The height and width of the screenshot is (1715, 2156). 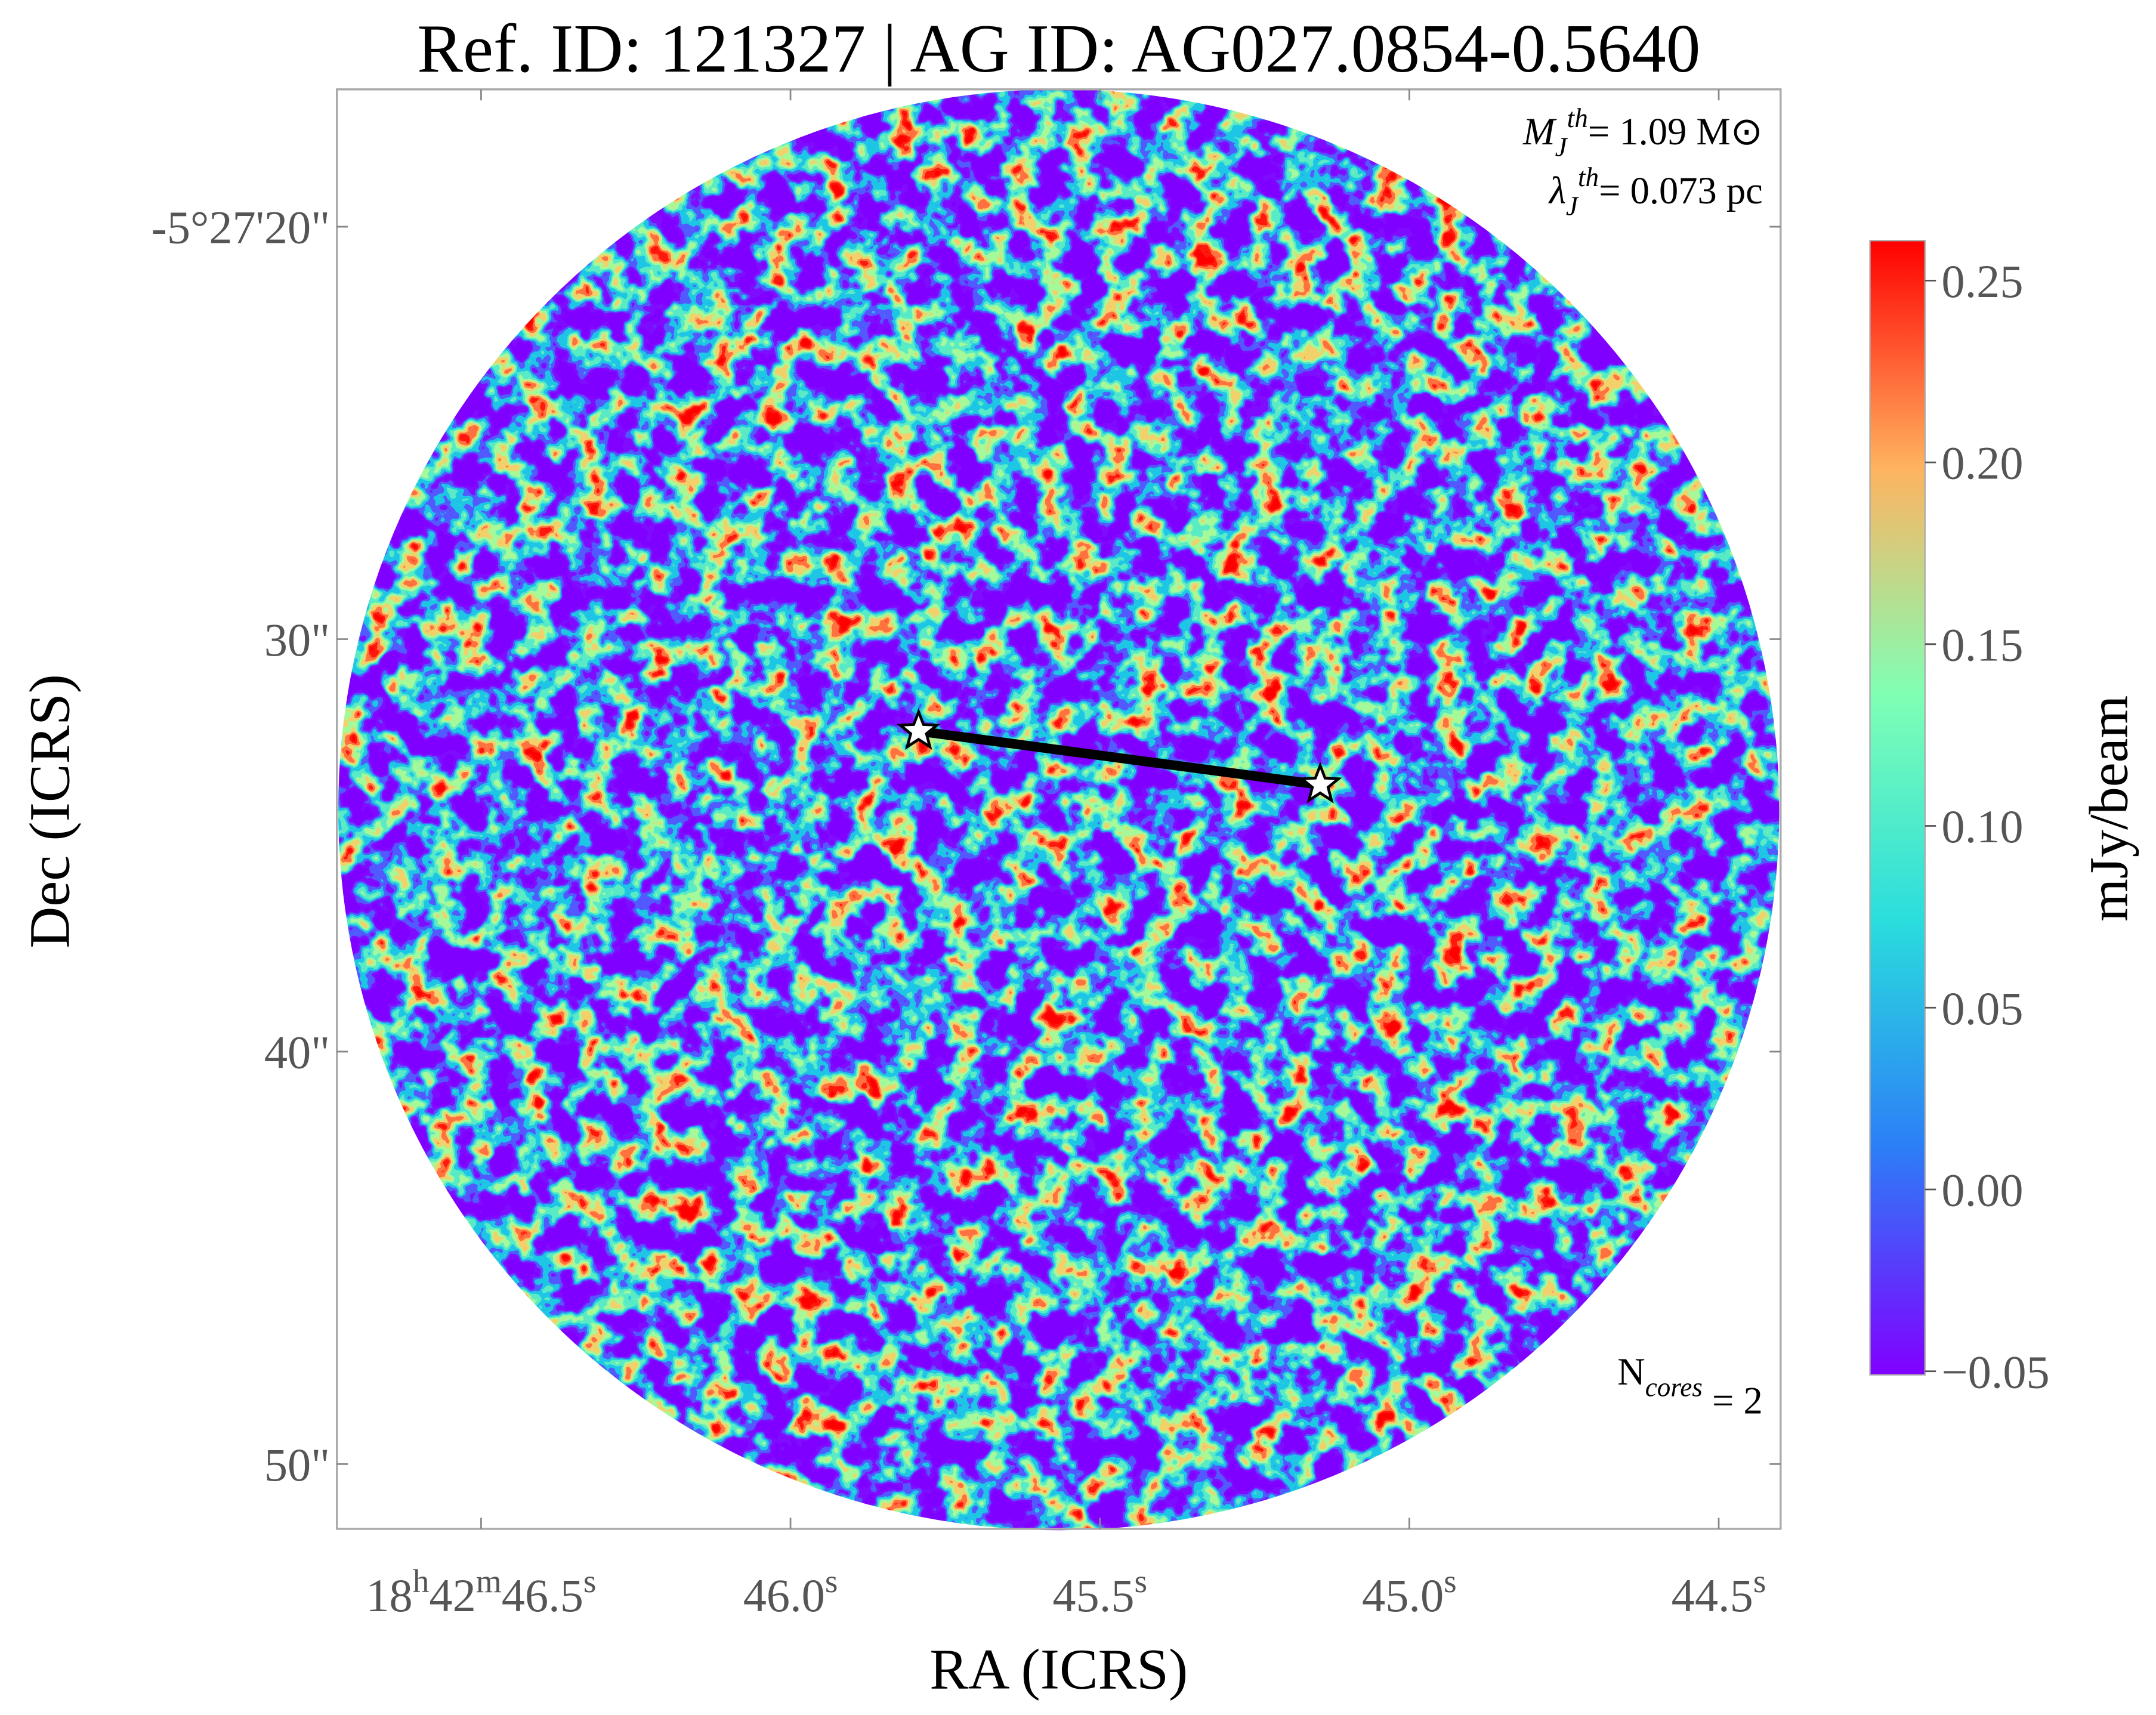 What do you see at coordinates (481, 1592) in the screenshot?
I see `x-tick-label: 18h42m46.5s` at bounding box center [481, 1592].